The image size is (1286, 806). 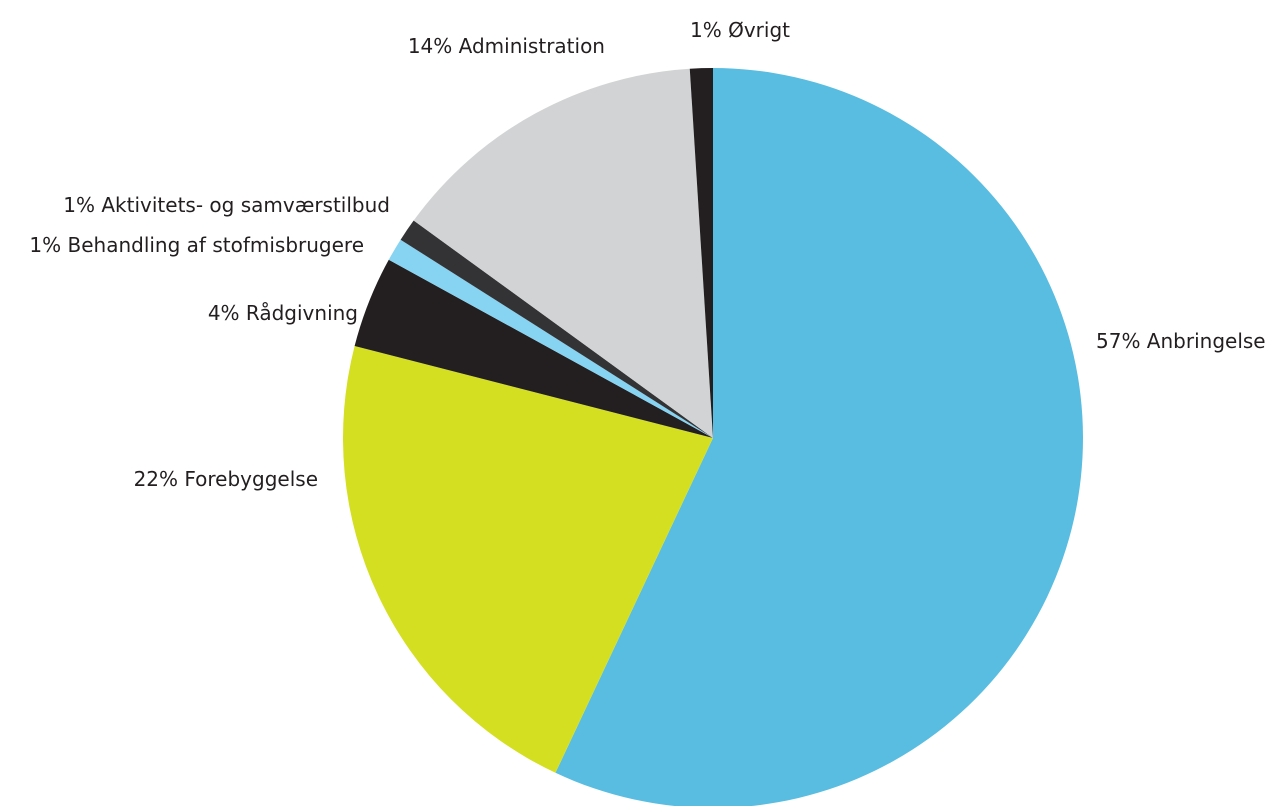 I want to click on slice-label: 1% Aktivitets- og samværstilbud, so click(x=226, y=205).